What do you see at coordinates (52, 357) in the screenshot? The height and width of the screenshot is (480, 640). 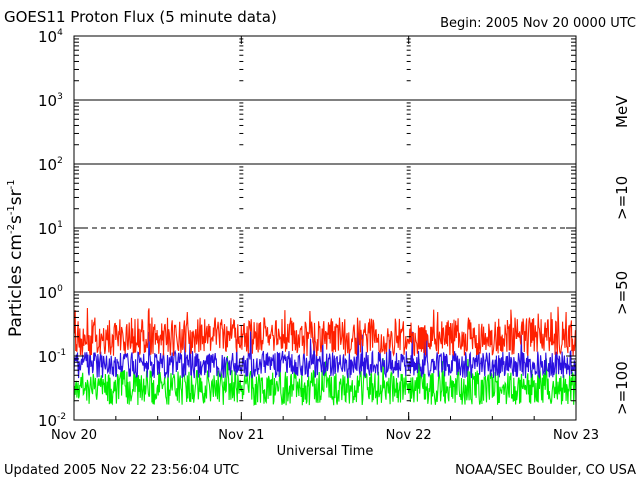 I see `y-tick-label: 10-1` at bounding box center [52, 357].